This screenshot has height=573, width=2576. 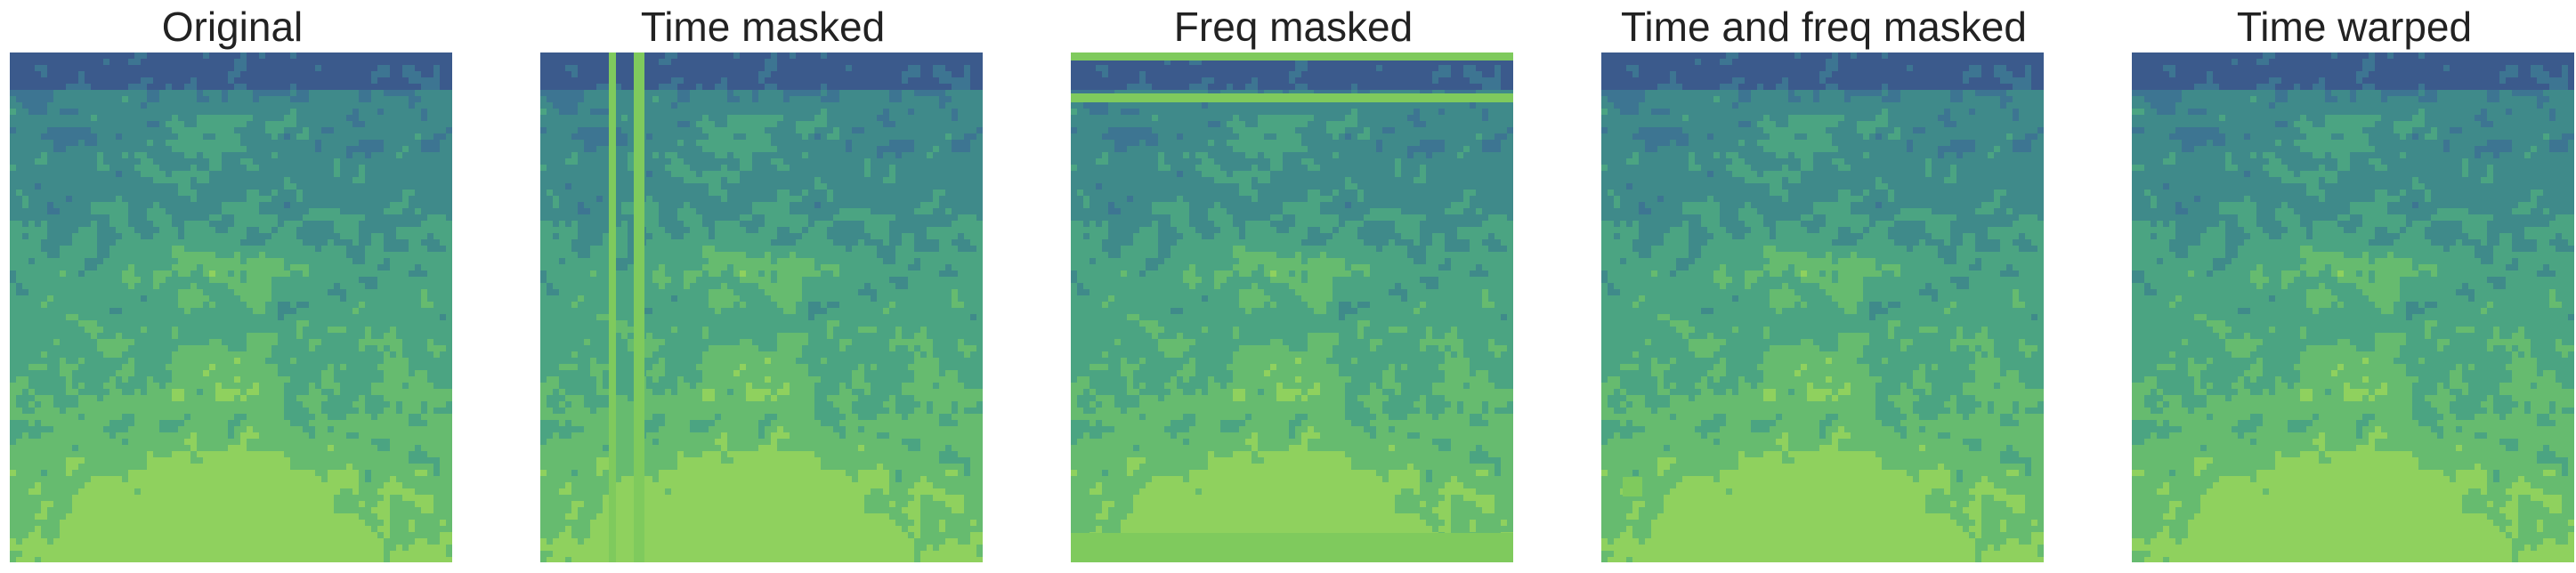 What do you see at coordinates (254, 26) in the screenshot?
I see `chart-title: Original` at bounding box center [254, 26].